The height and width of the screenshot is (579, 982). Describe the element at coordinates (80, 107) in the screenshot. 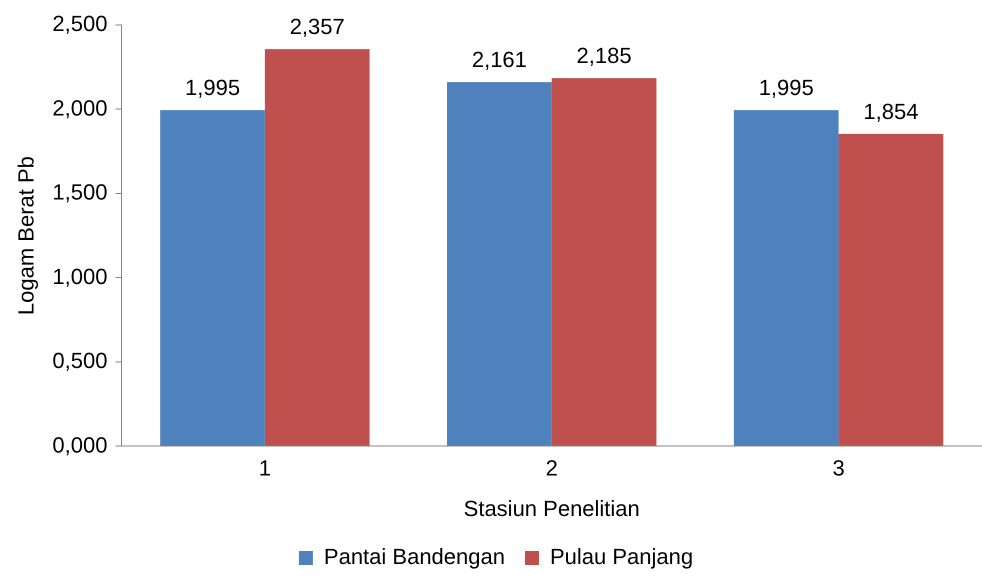

I see `y-tick-label: 2,000` at that location.